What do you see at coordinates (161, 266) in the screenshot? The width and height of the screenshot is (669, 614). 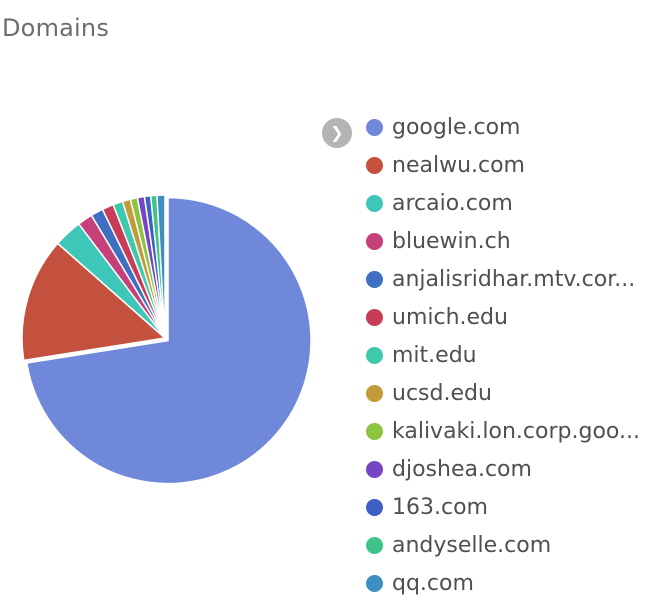 I see `pie-slice-qq-com` at bounding box center [161, 266].